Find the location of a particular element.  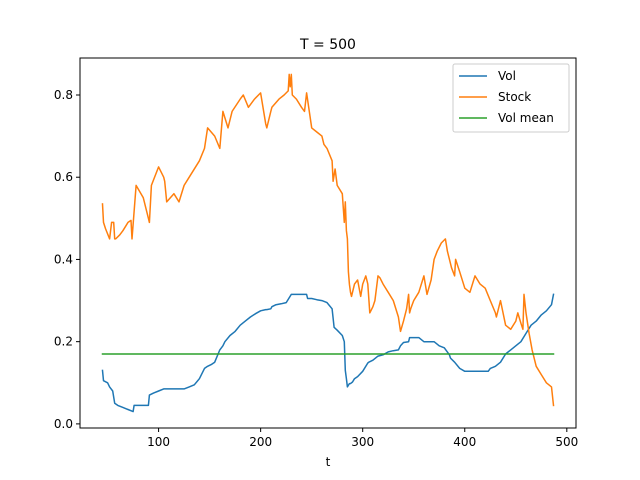

y-axis: 0.0 0.2 0.4 0.6 0.8 is located at coordinates (67, 259).